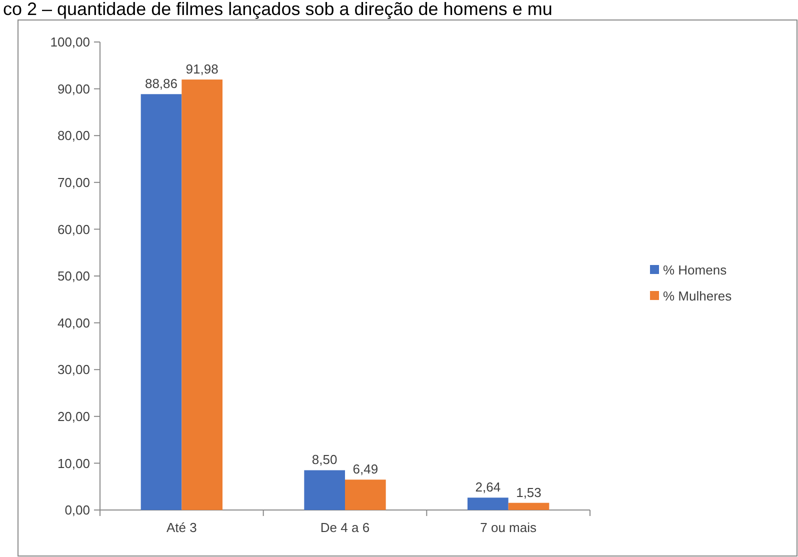 The image size is (798, 557). Describe the element at coordinates (73, 88) in the screenshot. I see `y-tick-label: 90,00` at that location.